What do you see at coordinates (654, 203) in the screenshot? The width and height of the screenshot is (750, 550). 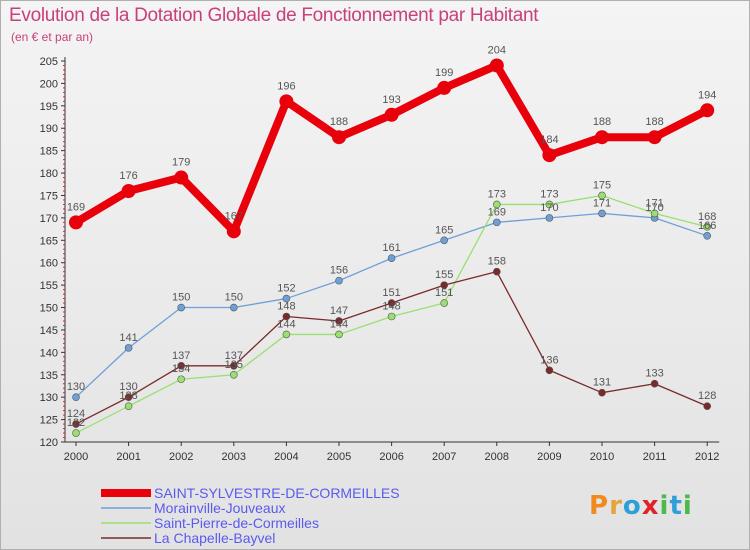 I see `data-label-saint-pierre-de-cormeilles: 171` at bounding box center [654, 203].